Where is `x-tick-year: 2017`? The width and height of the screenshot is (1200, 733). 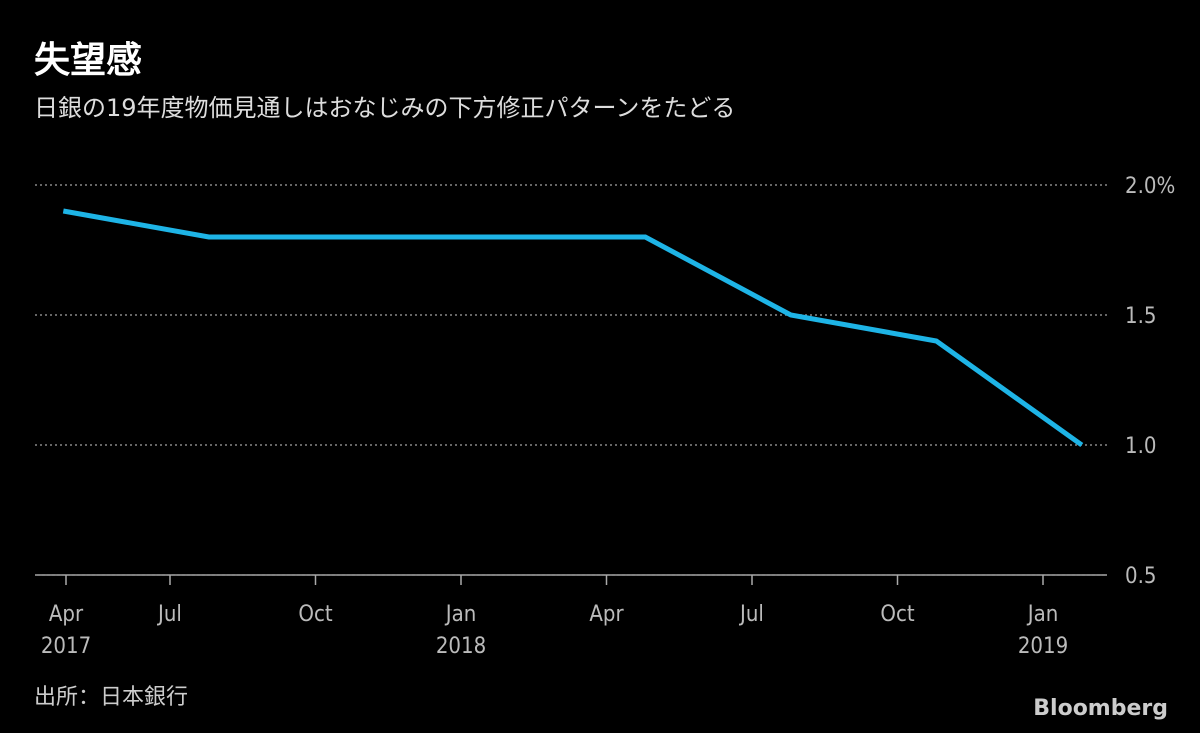 x-tick-year: 2017 is located at coordinates (66, 646).